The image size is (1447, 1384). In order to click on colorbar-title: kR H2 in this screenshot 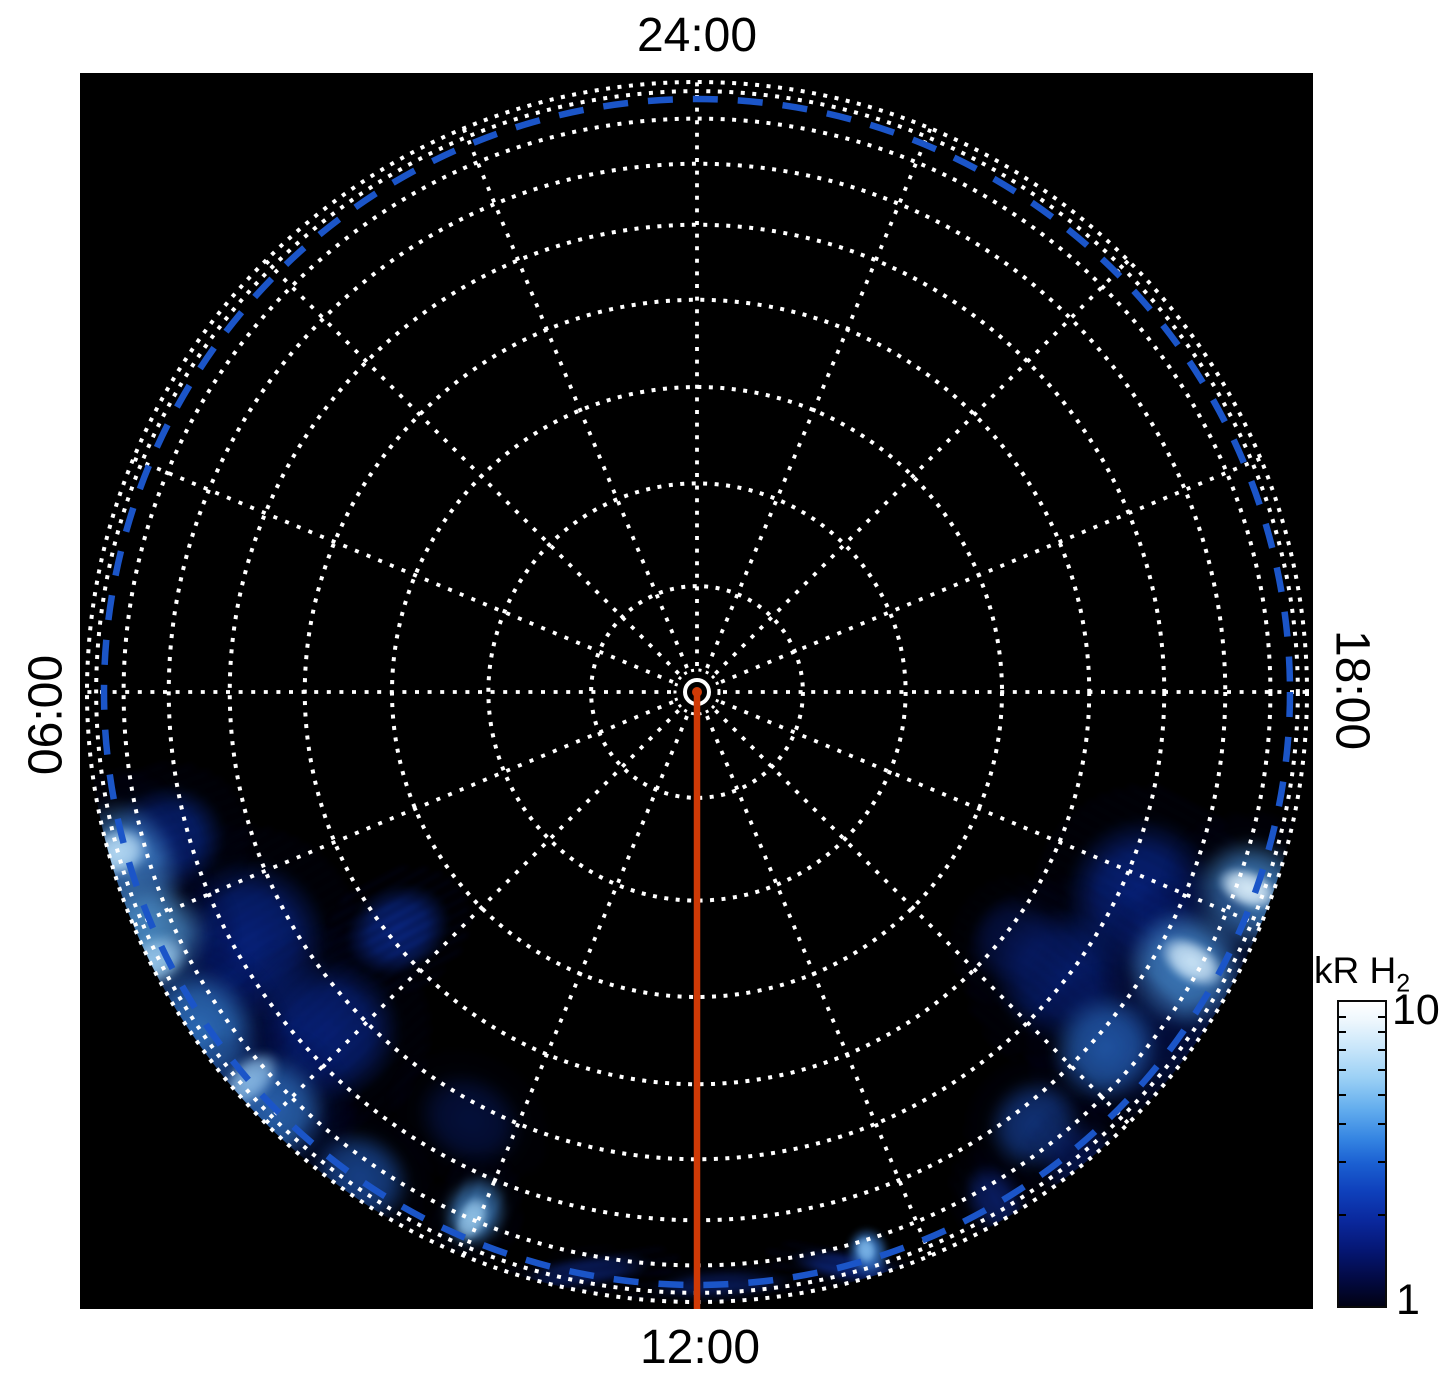, I will do `click(1362, 974)`.